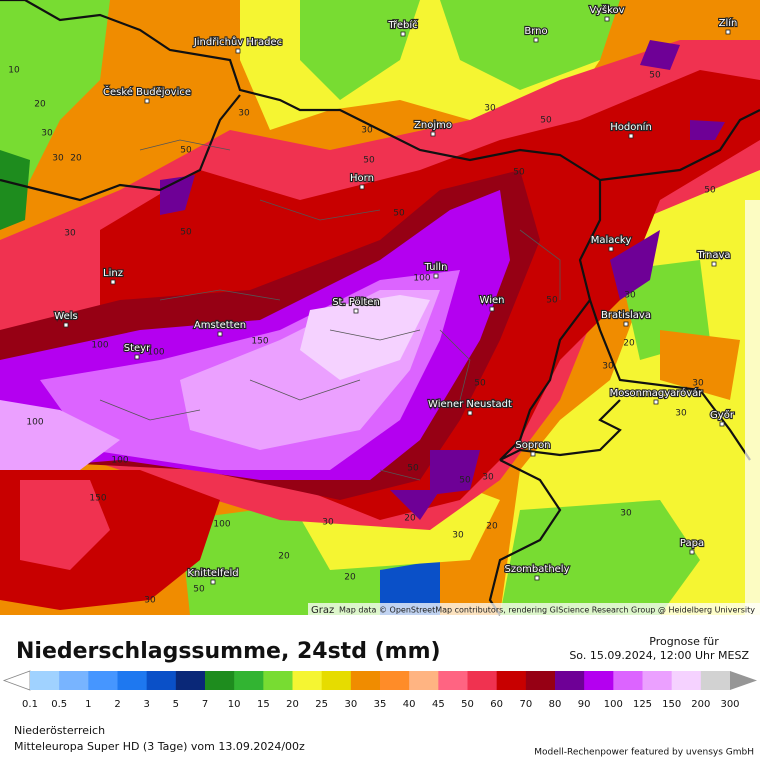 The width and height of the screenshot is (760, 760). I want to click on legend-label: 15, so click(263, 704).